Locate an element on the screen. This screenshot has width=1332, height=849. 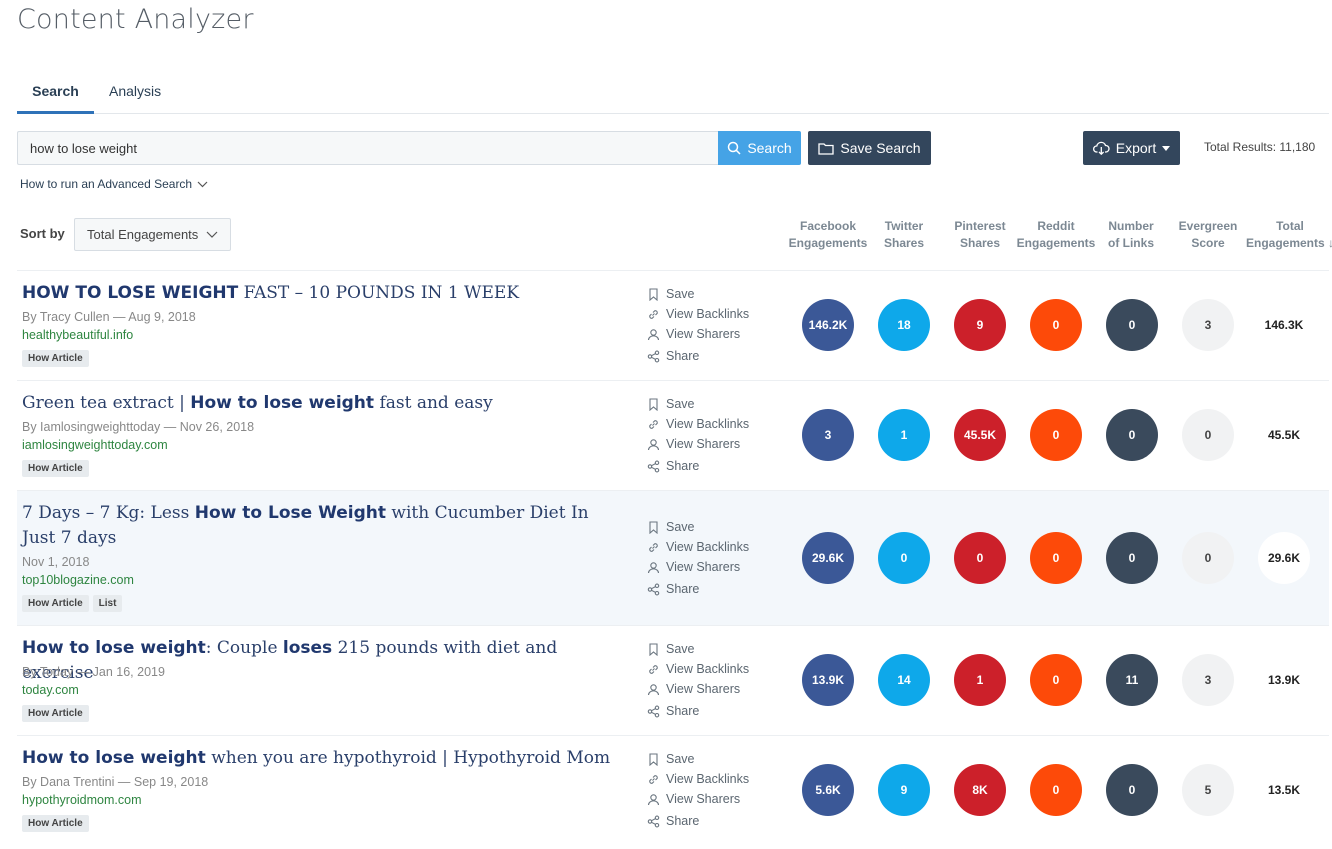
col-facebook-engagements: Facebook Engagements is located at coordinates (828, 234).